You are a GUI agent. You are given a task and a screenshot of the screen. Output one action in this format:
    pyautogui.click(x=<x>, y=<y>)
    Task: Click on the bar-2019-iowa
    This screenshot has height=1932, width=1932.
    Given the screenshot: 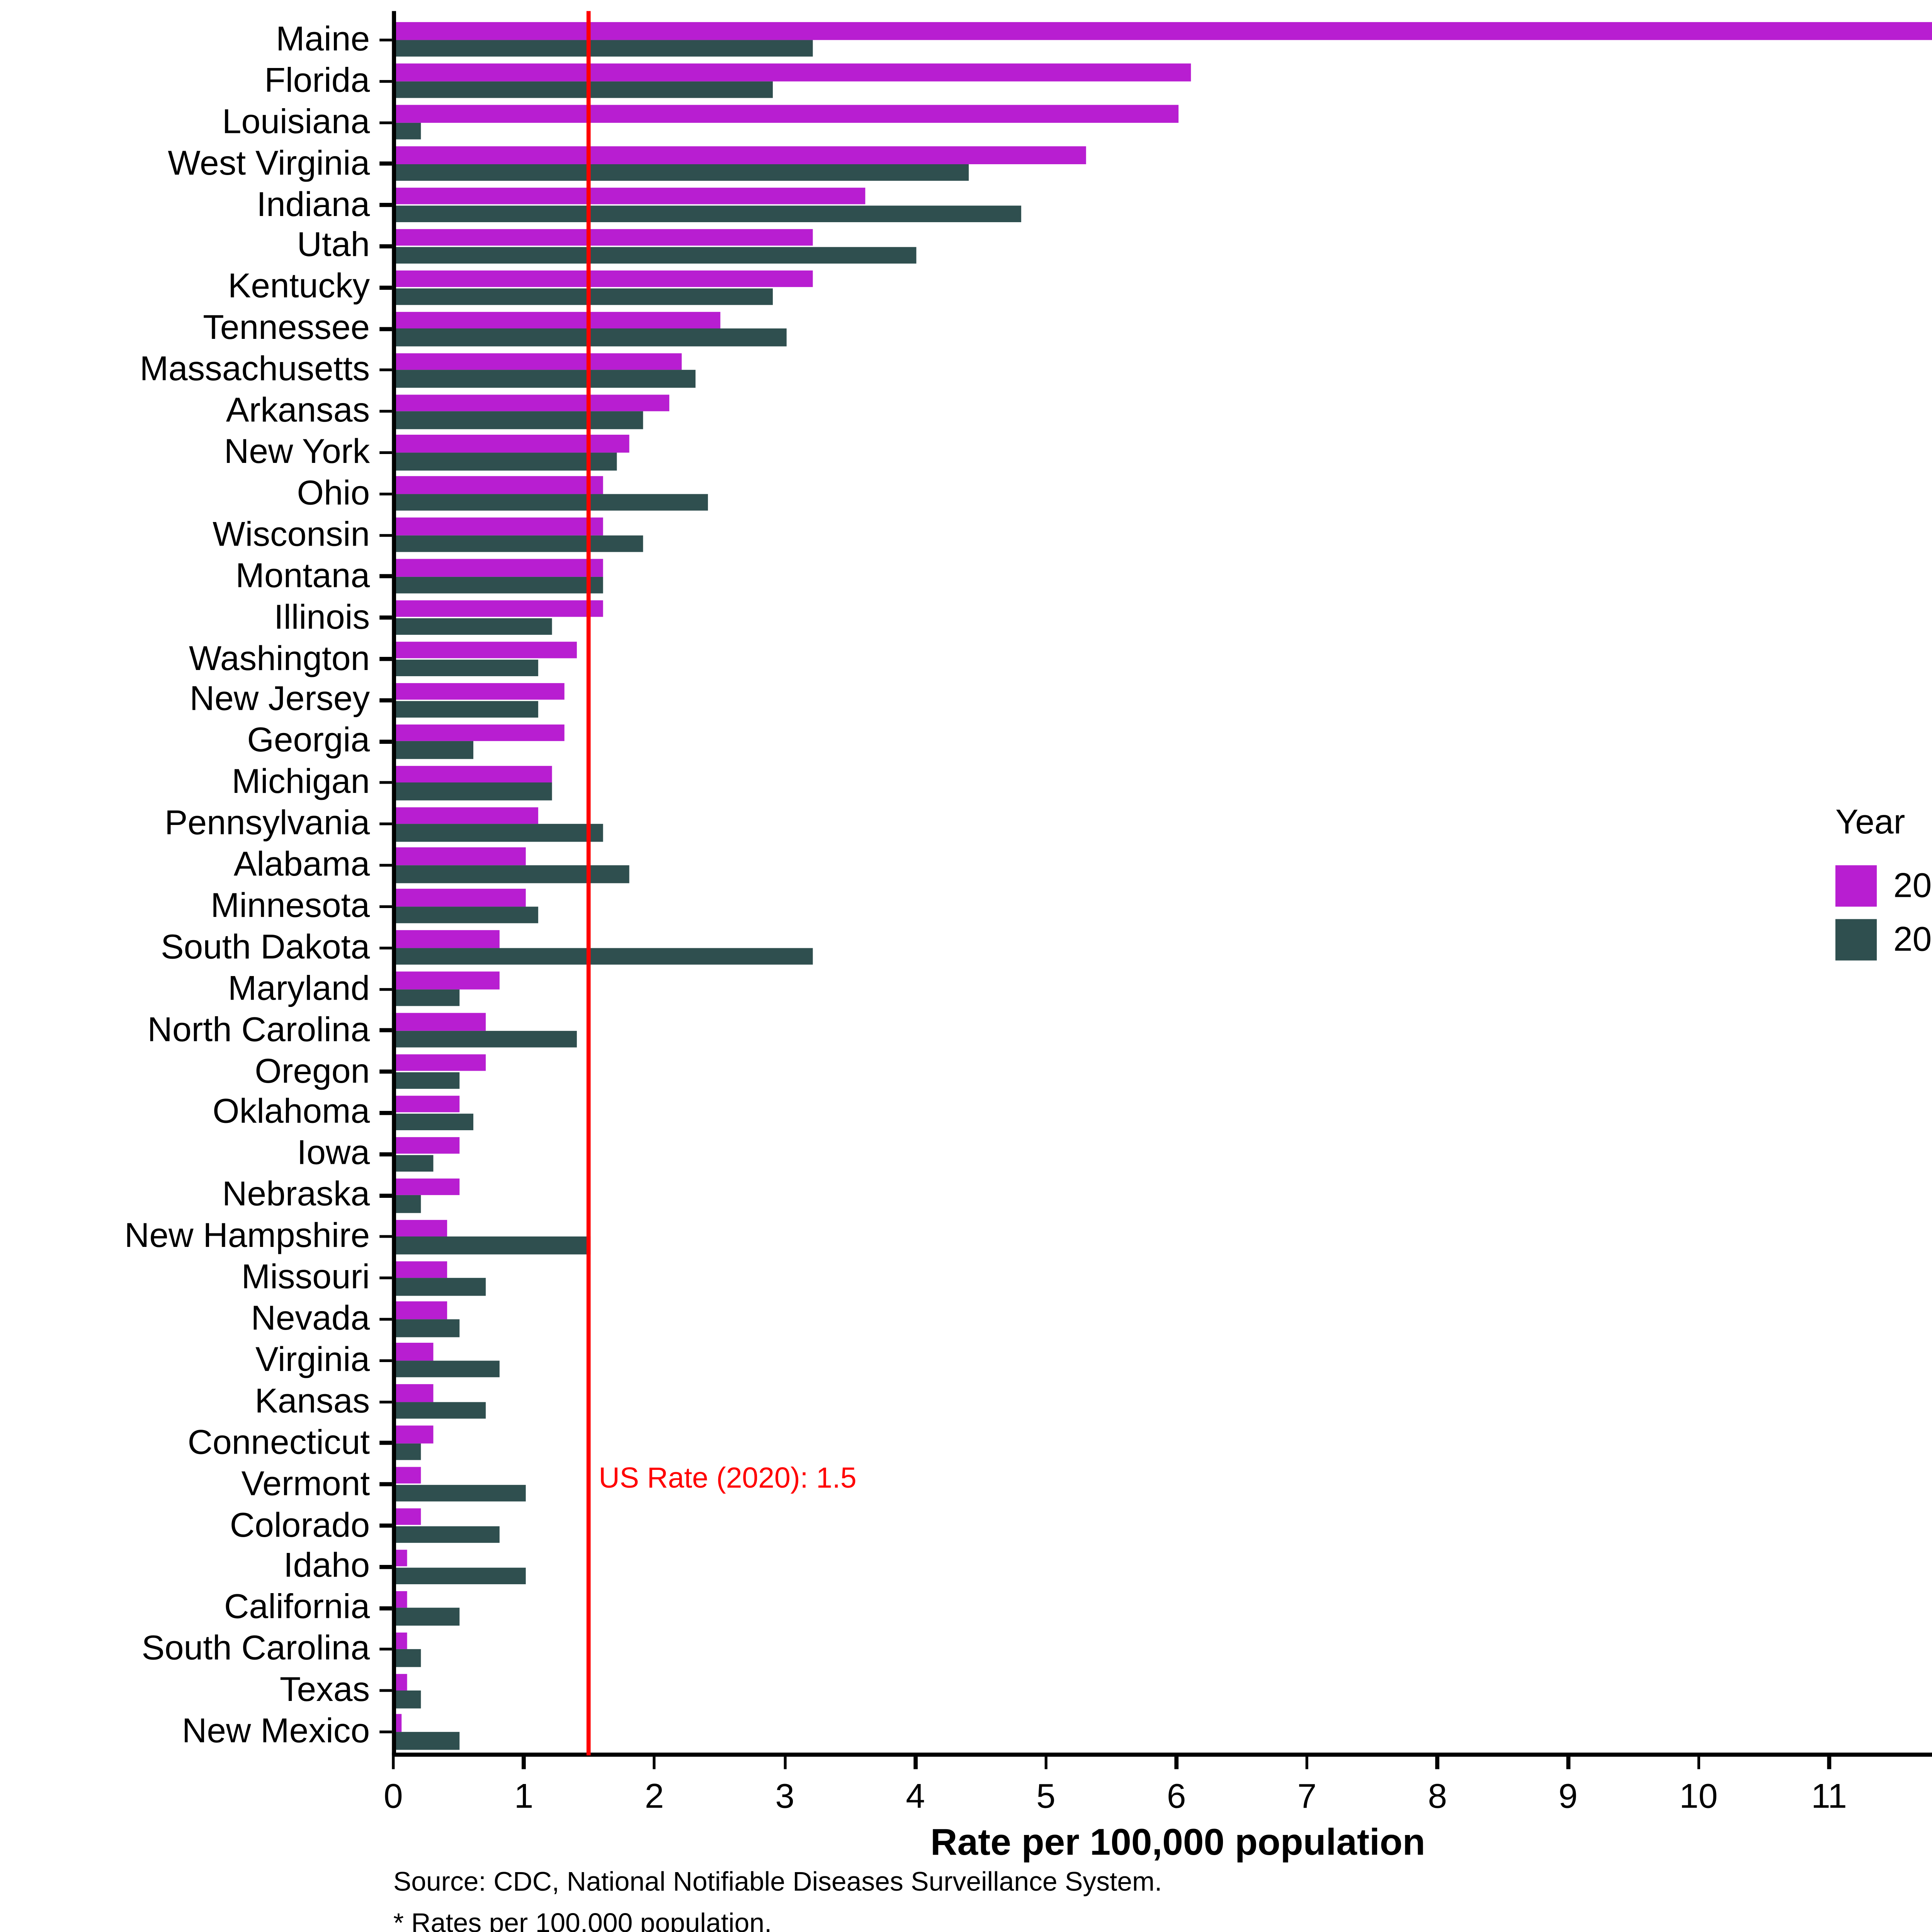 What is the action you would take?
    pyautogui.click(x=414, y=1163)
    